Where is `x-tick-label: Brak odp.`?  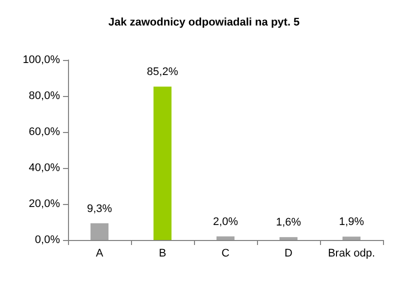 x-tick-label: Brak odp. is located at coordinates (352, 254).